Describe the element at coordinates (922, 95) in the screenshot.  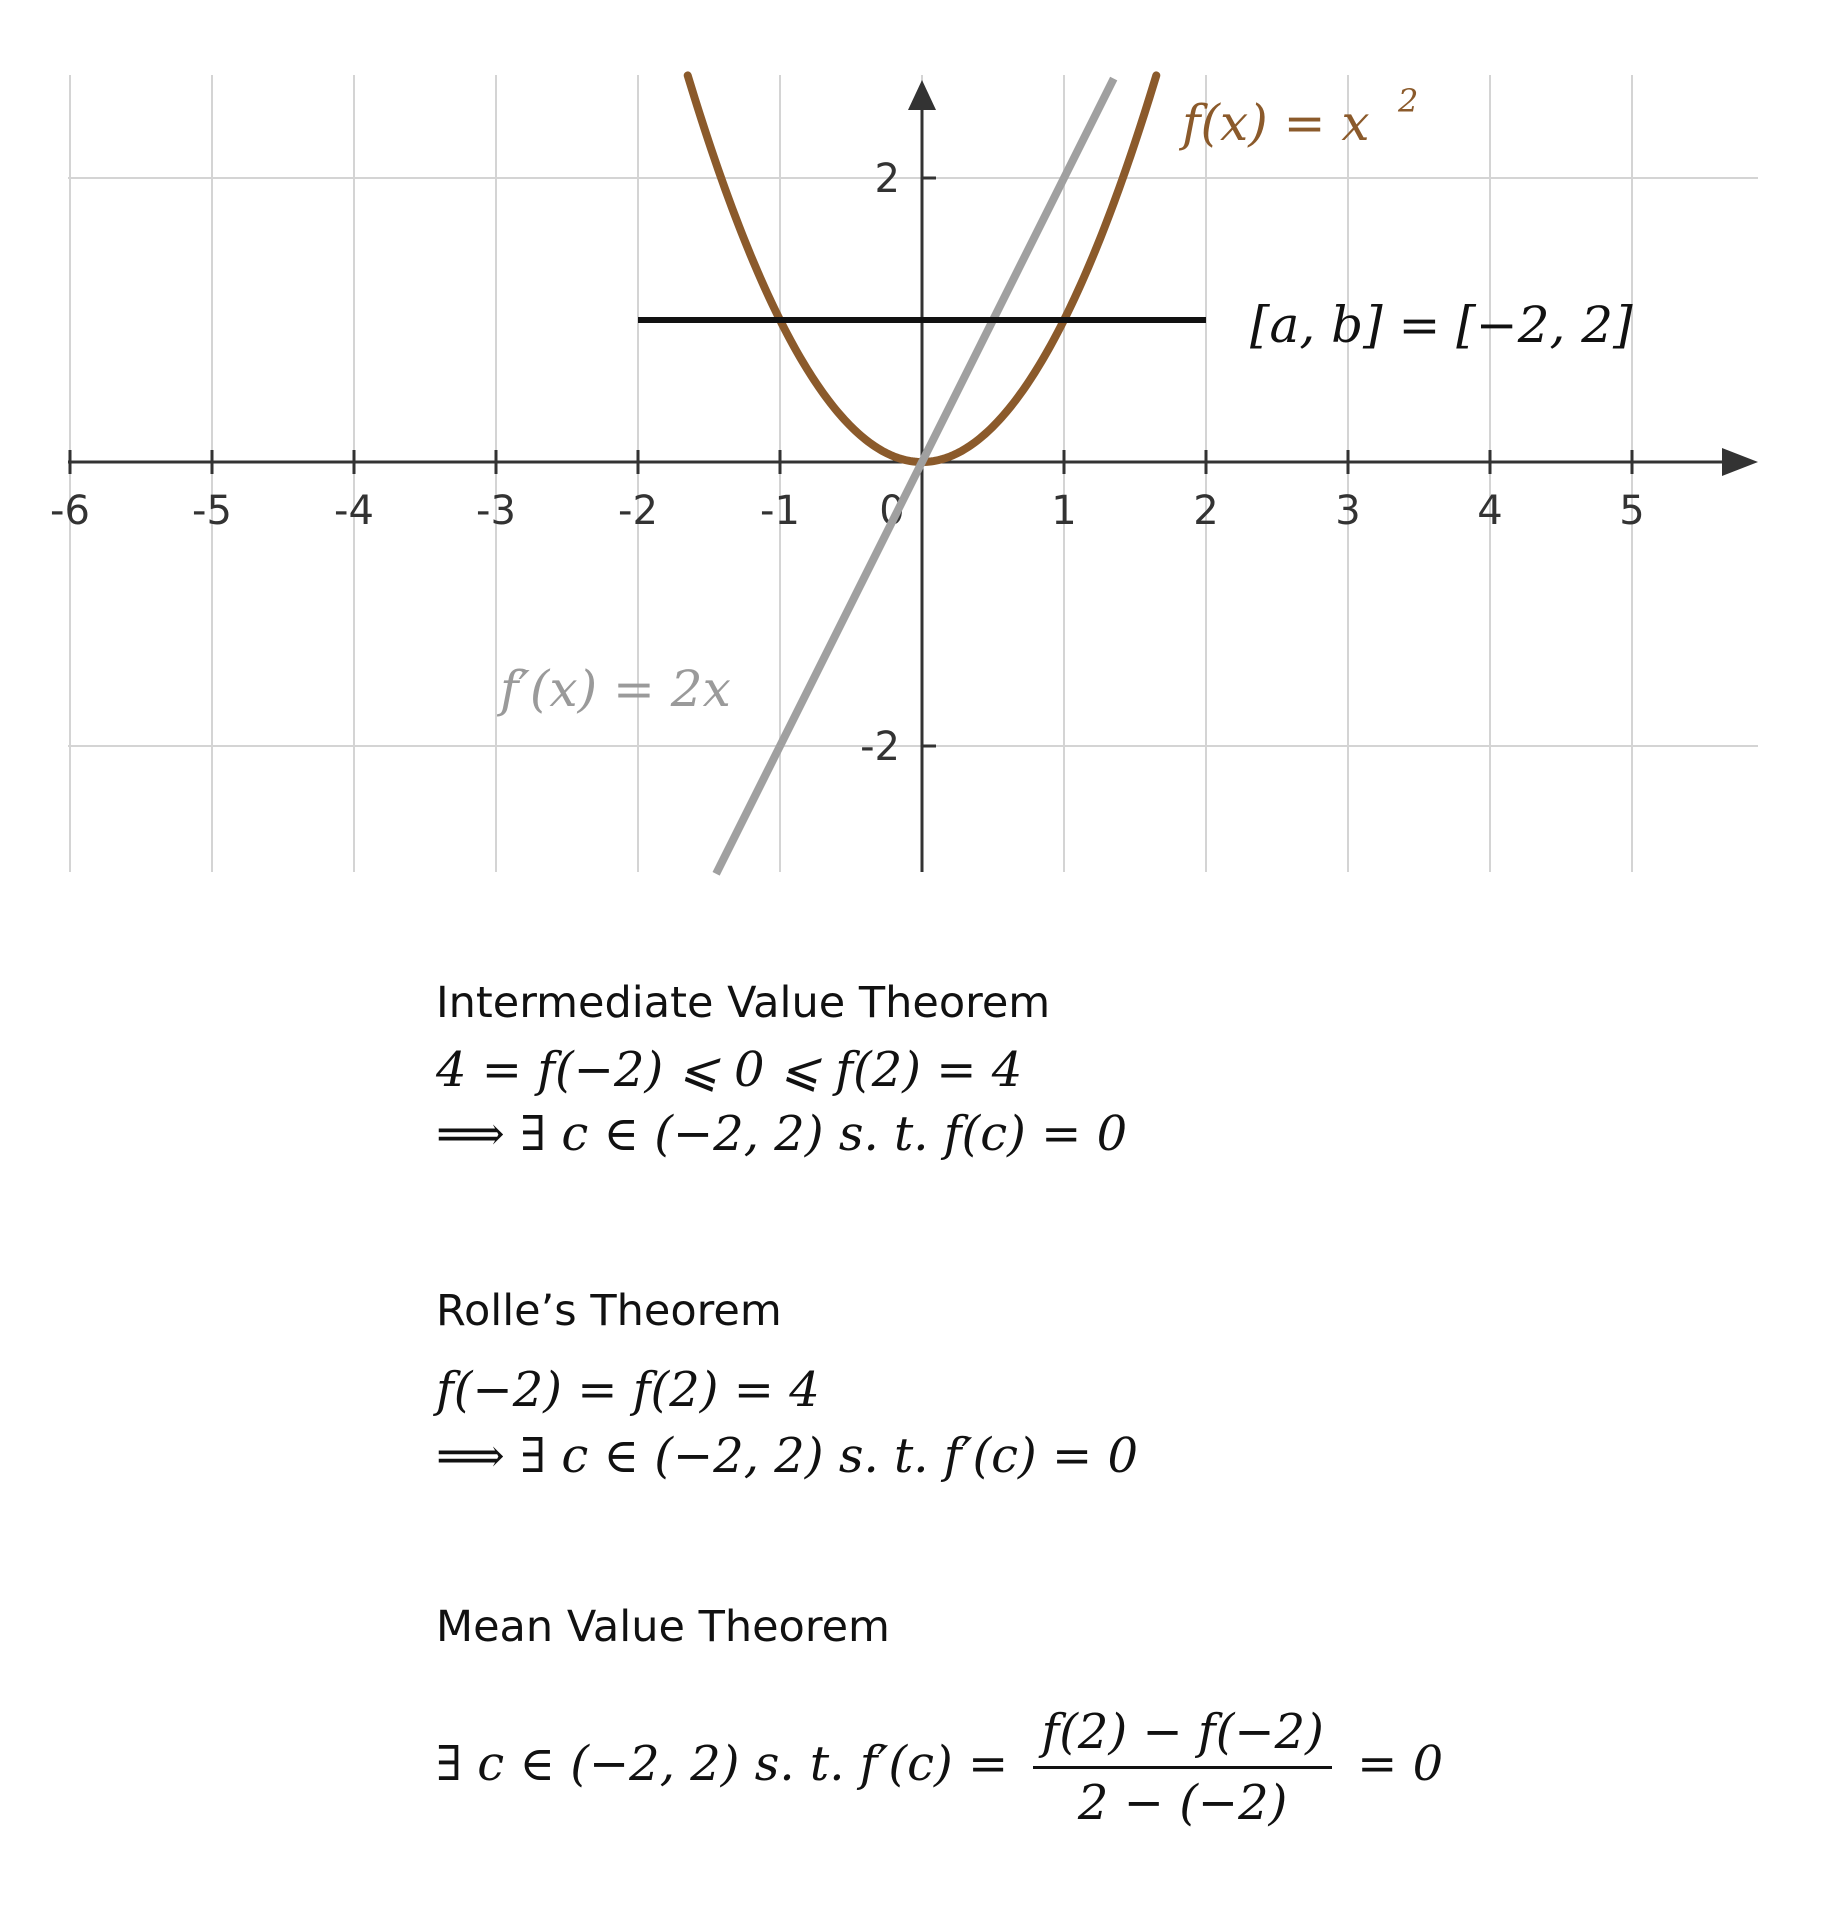
I see `y-axis-arrow` at that location.